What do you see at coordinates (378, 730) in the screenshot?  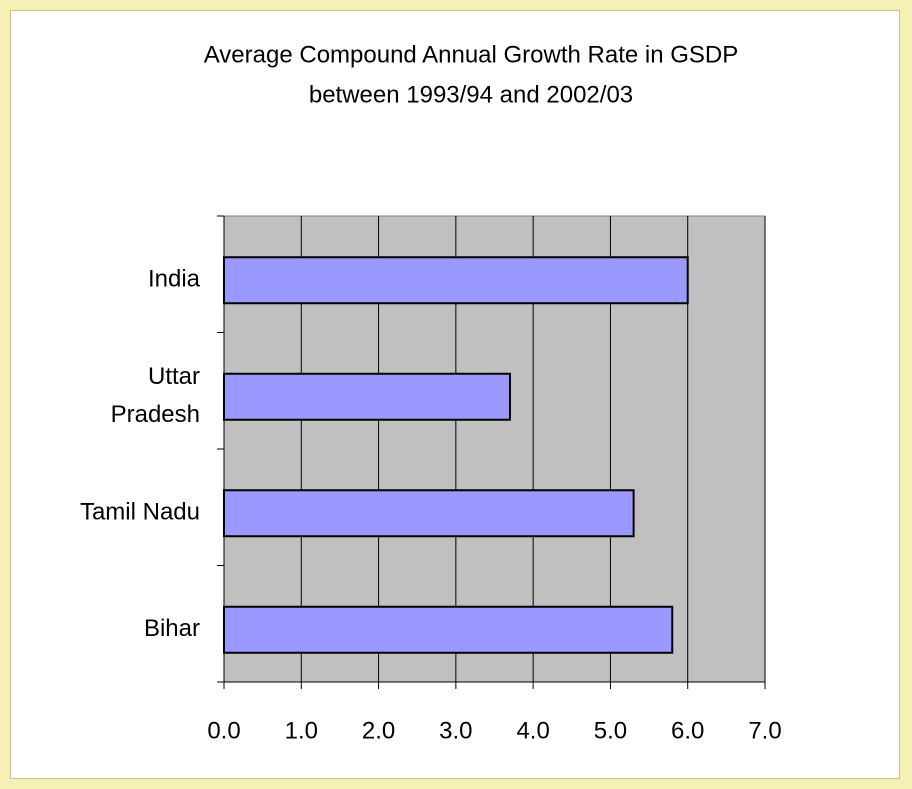 I see `x-tick-label: 2.0` at bounding box center [378, 730].